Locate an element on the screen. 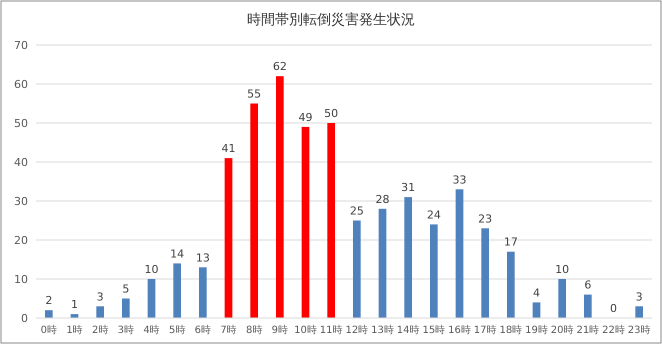 The width and height of the screenshot is (662, 344). data-label: 17 is located at coordinates (511, 242).